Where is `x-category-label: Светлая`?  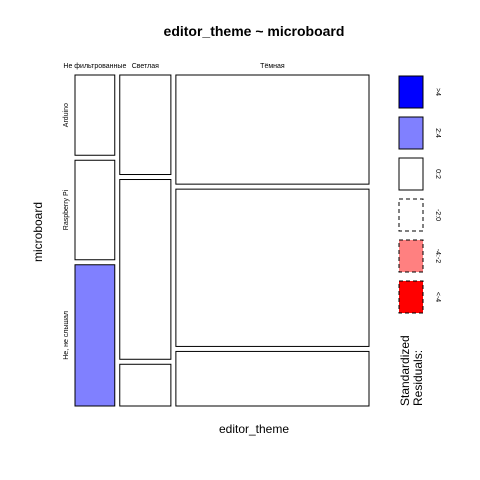 x-category-label: Светлая is located at coordinates (145, 66).